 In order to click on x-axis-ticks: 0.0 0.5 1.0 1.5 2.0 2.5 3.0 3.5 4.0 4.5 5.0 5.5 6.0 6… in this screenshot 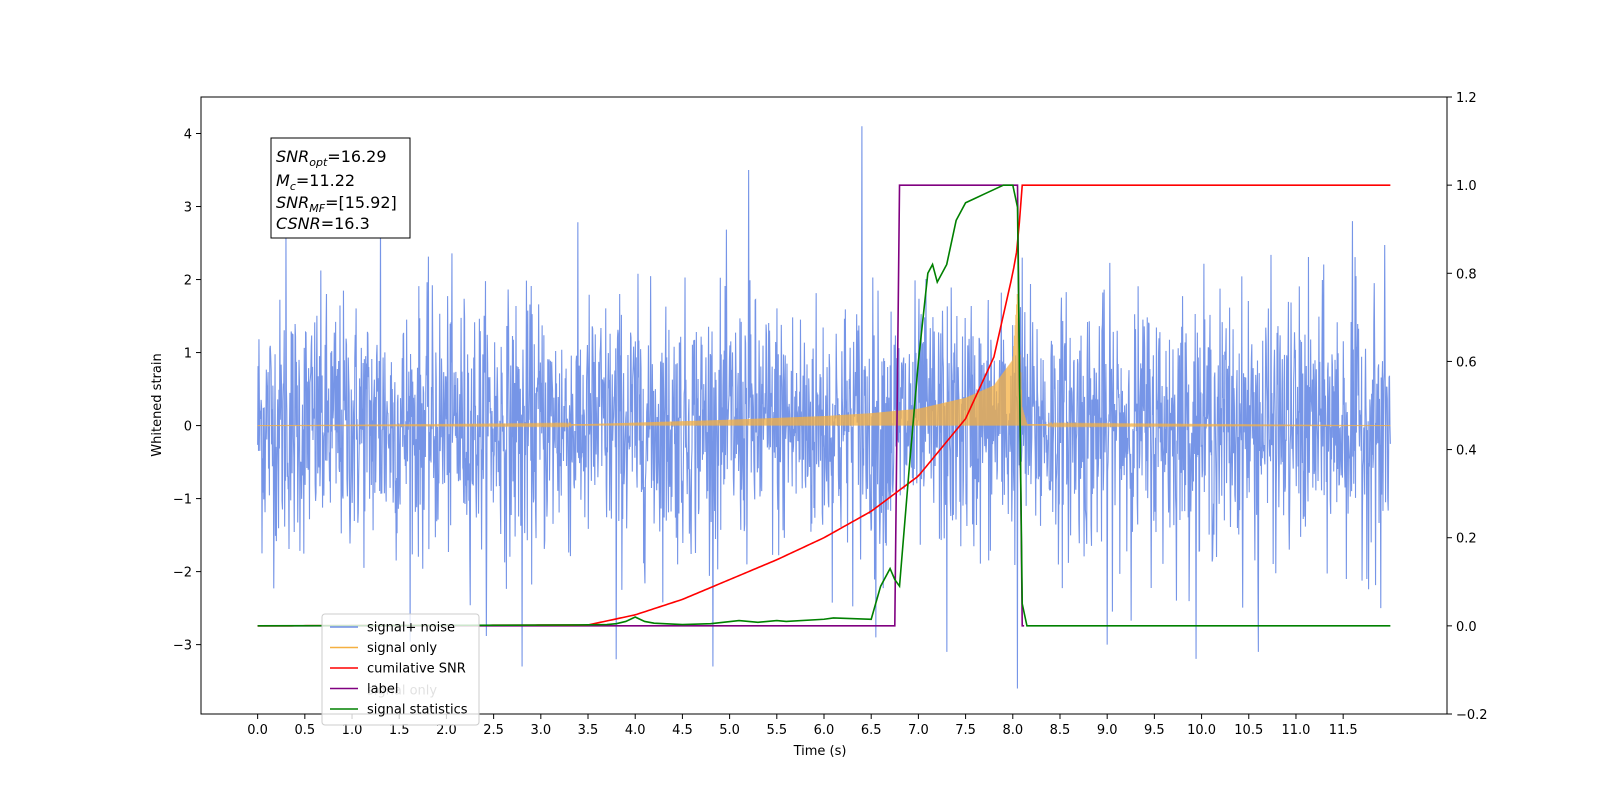, I will do `click(802, 726)`.